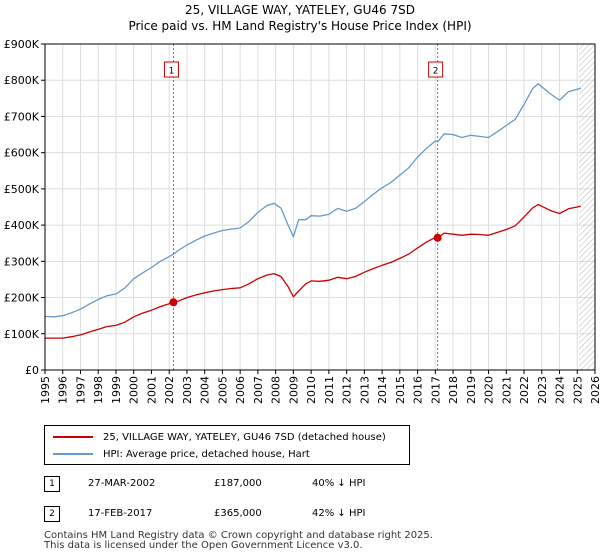 This screenshot has width=600, height=560. Describe the element at coordinates (300, 10) in the screenshot. I see `chart-title: 25, VILLAGE WAY, YATELEY, GU46 7SD` at that location.